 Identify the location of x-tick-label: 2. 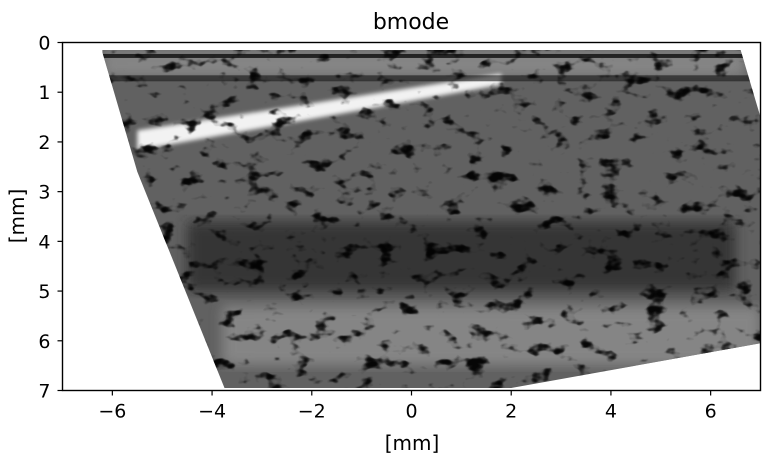
(511, 412).